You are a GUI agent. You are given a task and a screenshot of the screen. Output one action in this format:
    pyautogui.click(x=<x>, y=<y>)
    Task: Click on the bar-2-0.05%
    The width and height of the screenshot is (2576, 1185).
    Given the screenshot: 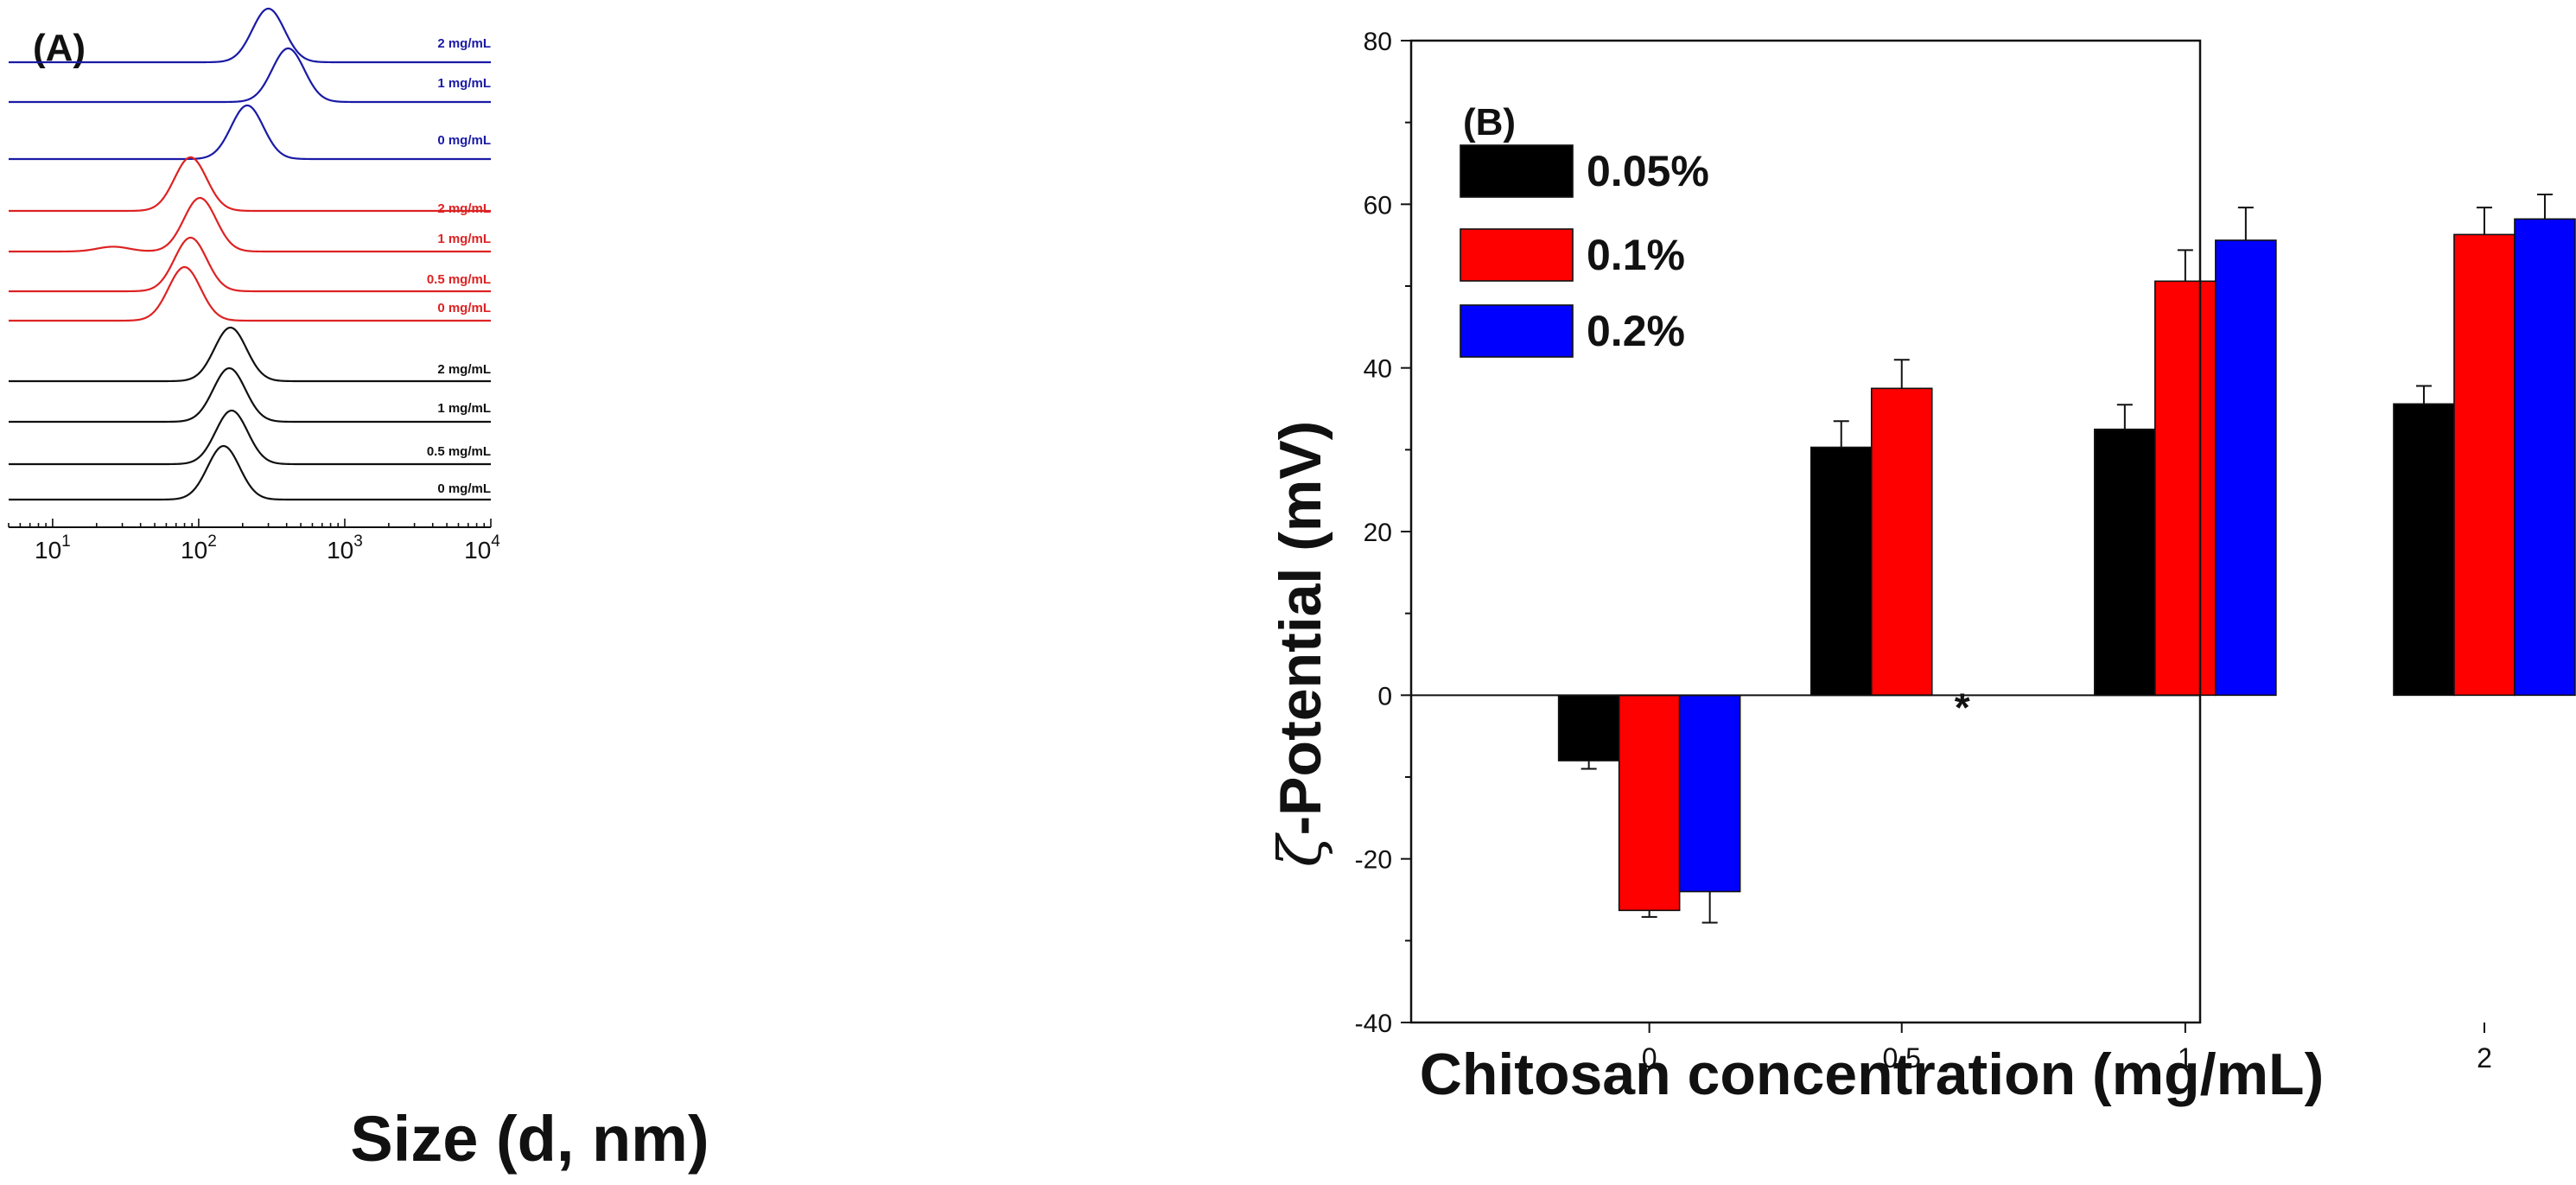 What is the action you would take?
    pyautogui.click(x=2424, y=550)
    